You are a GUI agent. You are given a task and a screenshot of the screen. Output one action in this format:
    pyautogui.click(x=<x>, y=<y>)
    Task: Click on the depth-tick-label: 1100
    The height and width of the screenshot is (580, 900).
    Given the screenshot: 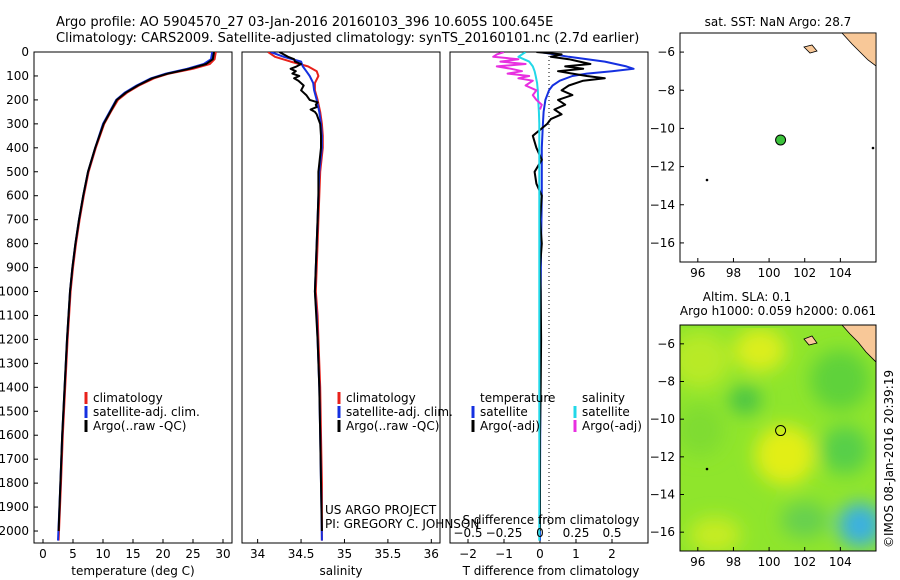 What is the action you would take?
    pyautogui.click(x=14, y=315)
    